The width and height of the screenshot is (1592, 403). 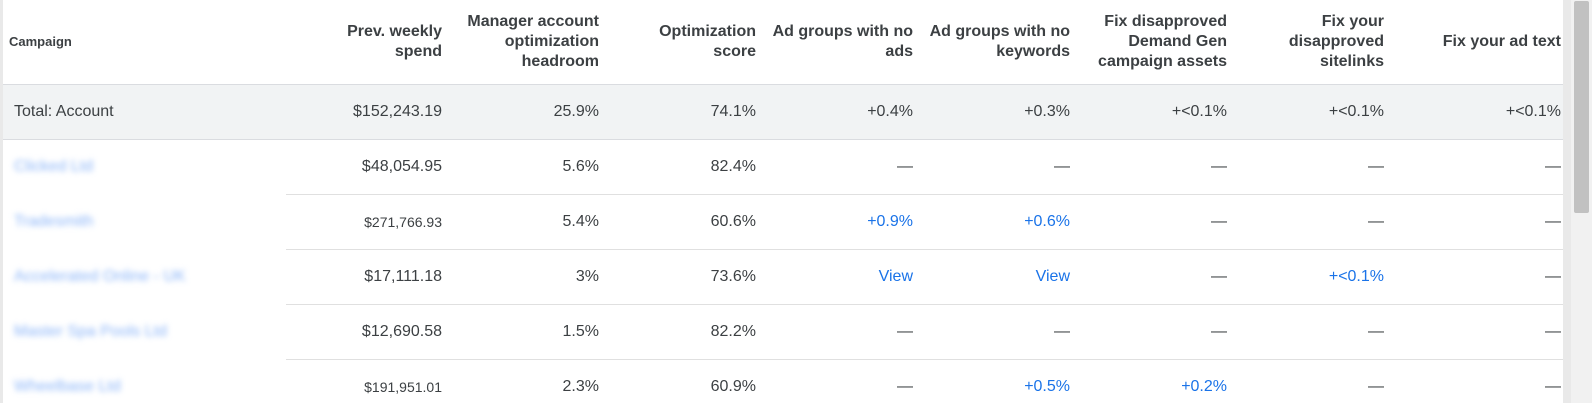 What do you see at coordinates (144, 112) in the screenshot?
I see `total-label: Total: Account` at bounding box center [144, 112].